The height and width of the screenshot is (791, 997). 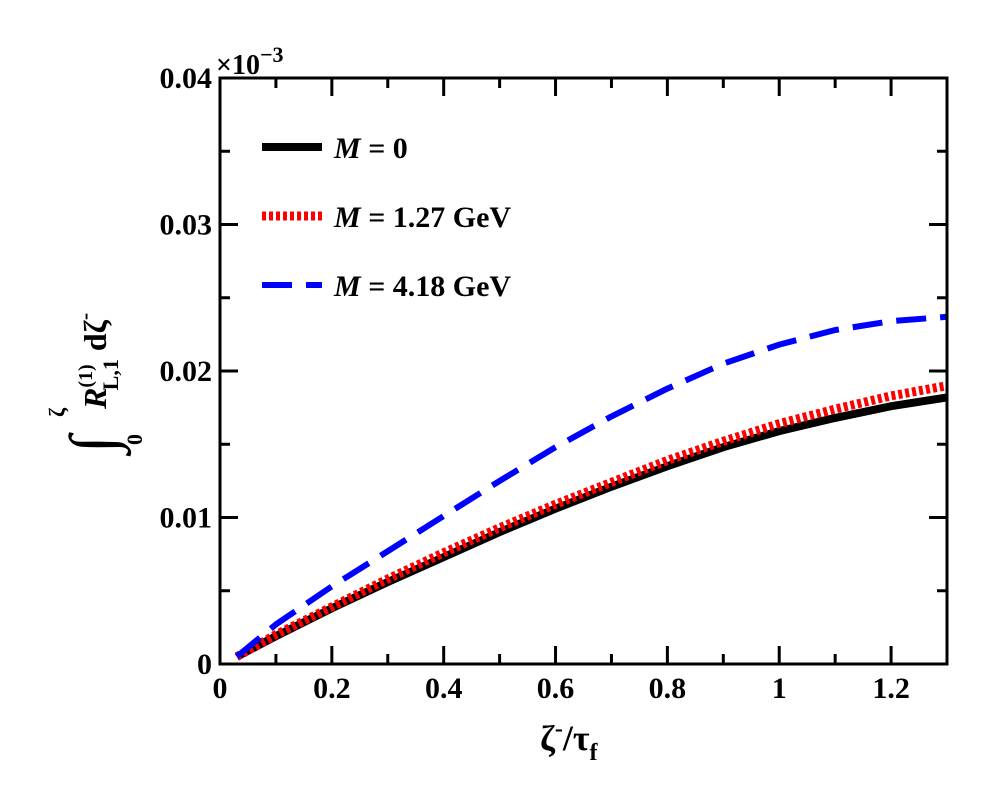 What do you see at coordinates (186, 78) in the screenshot?
I see `y-tick-label: 0.04` at bounding box center [186, 78].